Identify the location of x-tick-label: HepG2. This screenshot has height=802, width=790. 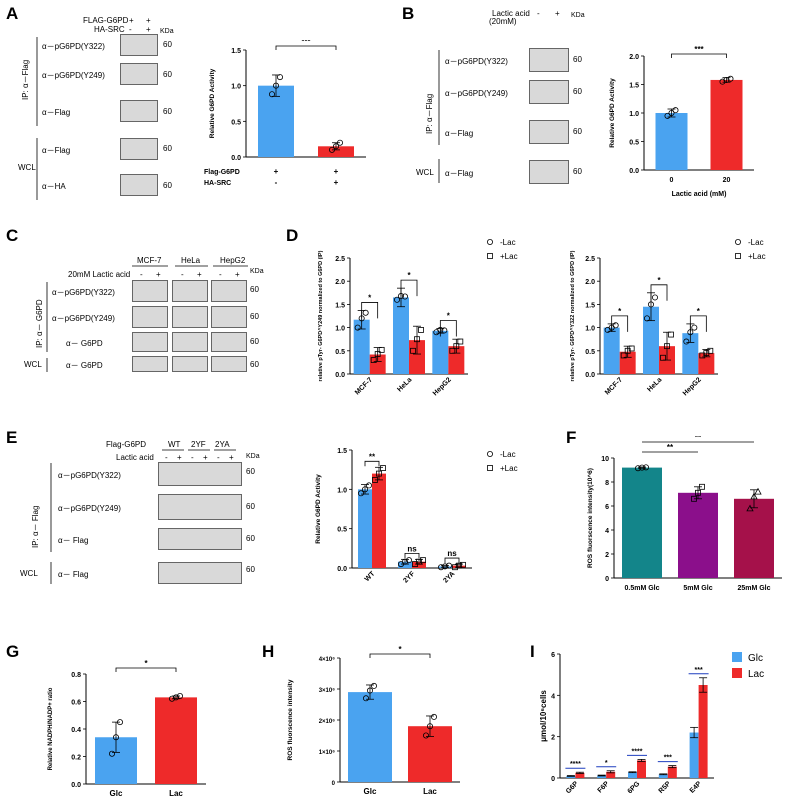
(442, 386).